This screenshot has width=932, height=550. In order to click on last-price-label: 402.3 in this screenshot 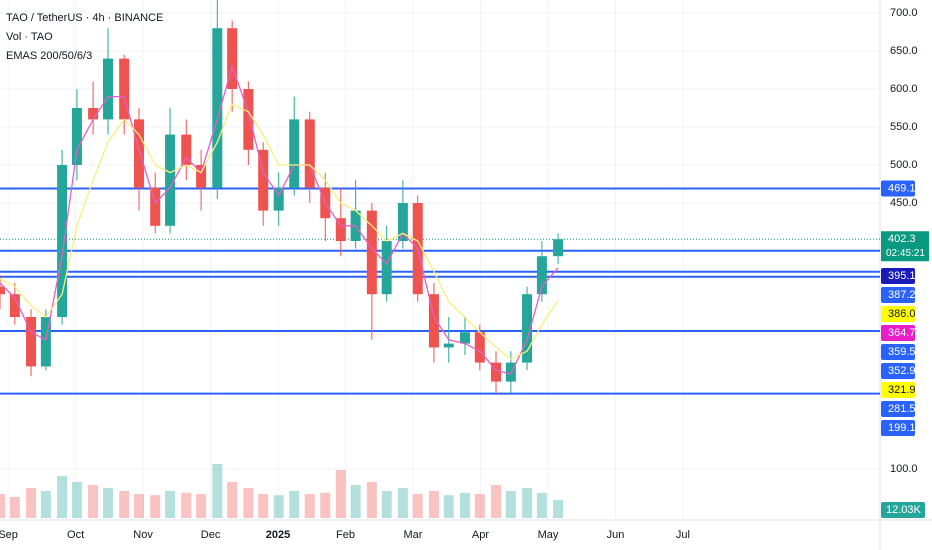, I will do `click(902, 239)`.